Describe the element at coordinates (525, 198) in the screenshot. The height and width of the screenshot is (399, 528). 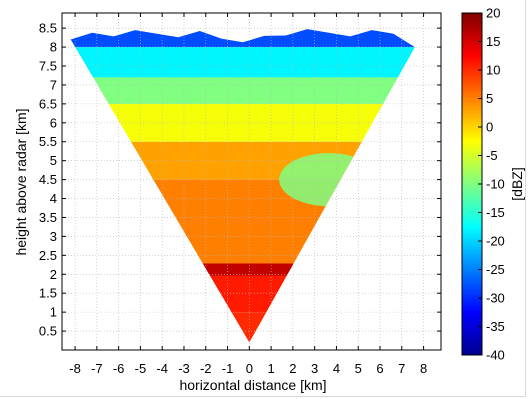
I see `window-border-right` at that location.